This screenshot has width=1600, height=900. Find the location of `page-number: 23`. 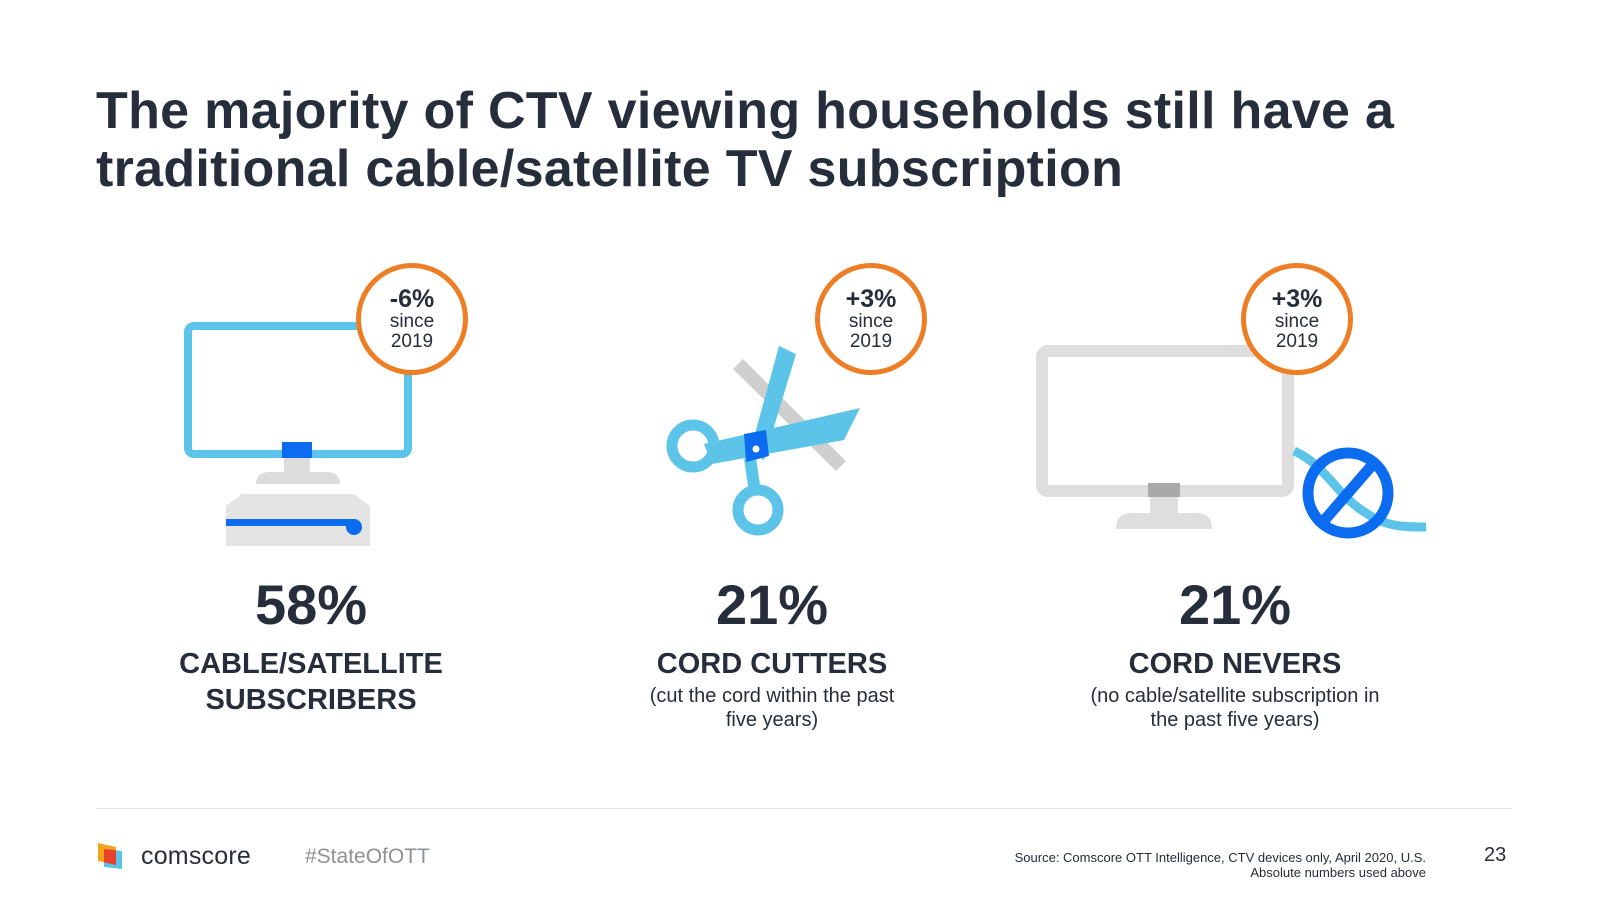

page-number: 23 is located at coordinates (1495, 855).